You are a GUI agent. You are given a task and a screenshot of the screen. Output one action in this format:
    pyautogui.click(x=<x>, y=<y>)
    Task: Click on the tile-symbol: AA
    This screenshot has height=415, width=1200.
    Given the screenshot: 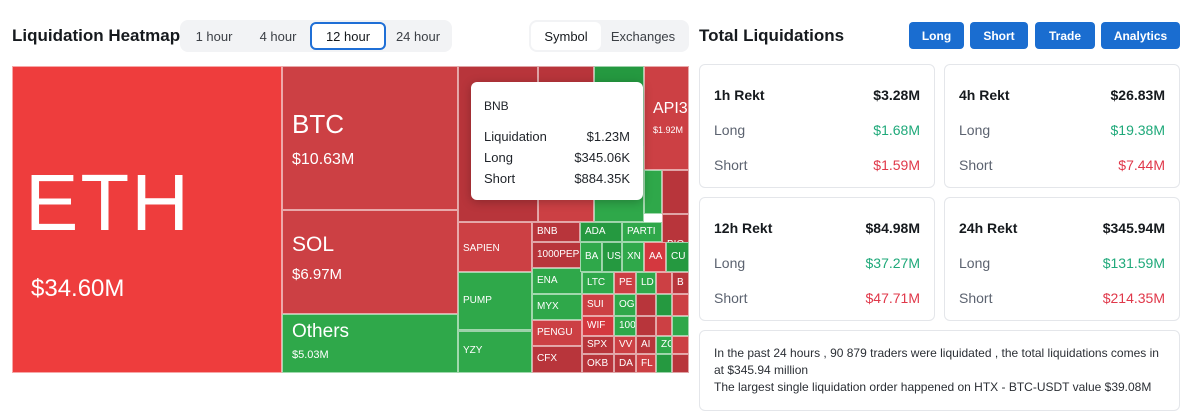 What is the action you would take?
    pyautogui.click(x=656, y=256)
    